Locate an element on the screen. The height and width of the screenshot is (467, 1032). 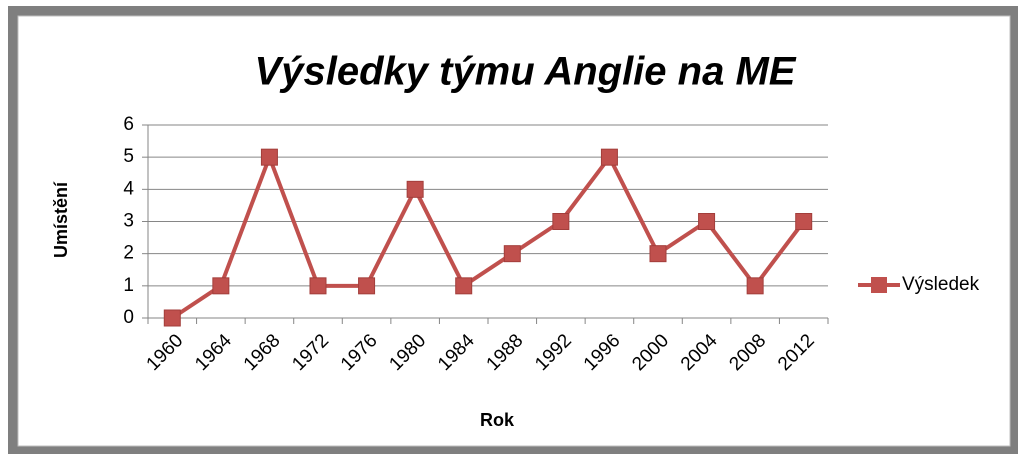
y-tick-label: 2 is located at coordinates (128, 253).